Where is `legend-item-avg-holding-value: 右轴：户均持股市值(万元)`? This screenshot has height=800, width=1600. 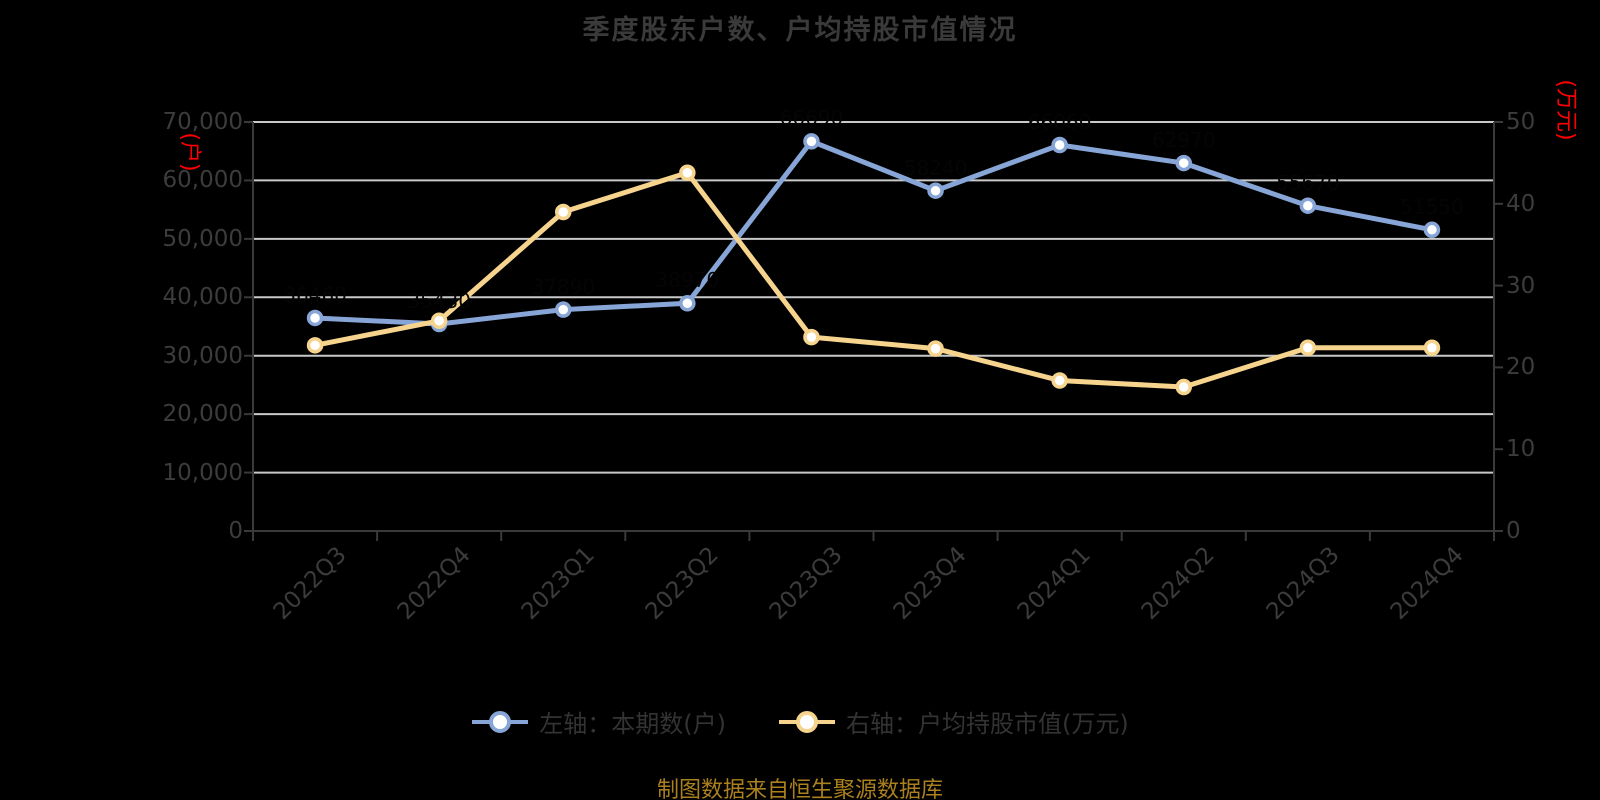
legend-item-avg-holding-value: 右轴：户均持股市值(万元) is located at coordinates (953, 721).